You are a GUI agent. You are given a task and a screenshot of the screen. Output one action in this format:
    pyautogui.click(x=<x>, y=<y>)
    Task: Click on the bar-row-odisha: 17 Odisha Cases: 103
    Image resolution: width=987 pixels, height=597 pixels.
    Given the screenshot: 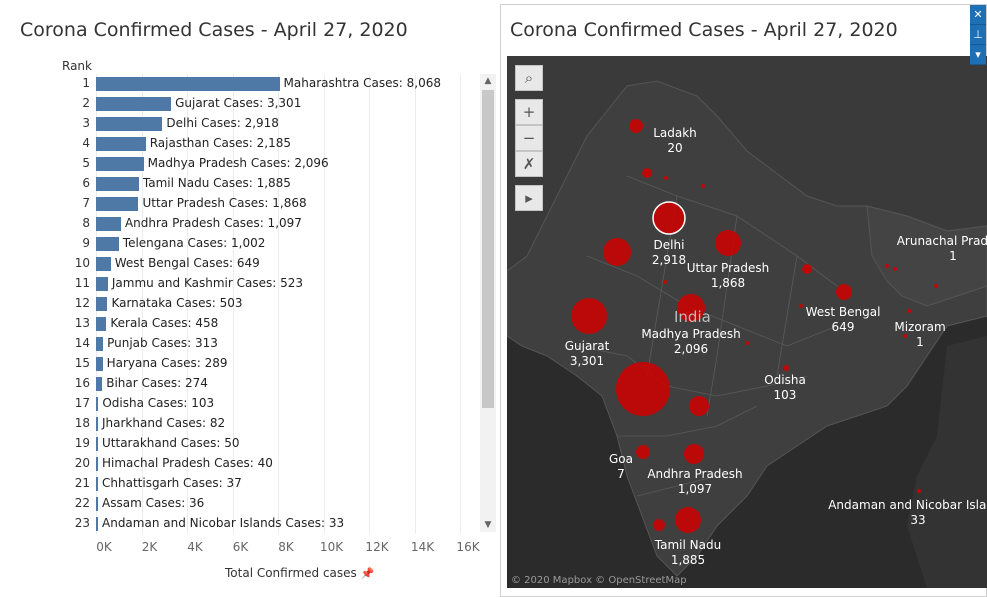 What is the action you would take?
    pyautogui.click(x=240, y=404)
    